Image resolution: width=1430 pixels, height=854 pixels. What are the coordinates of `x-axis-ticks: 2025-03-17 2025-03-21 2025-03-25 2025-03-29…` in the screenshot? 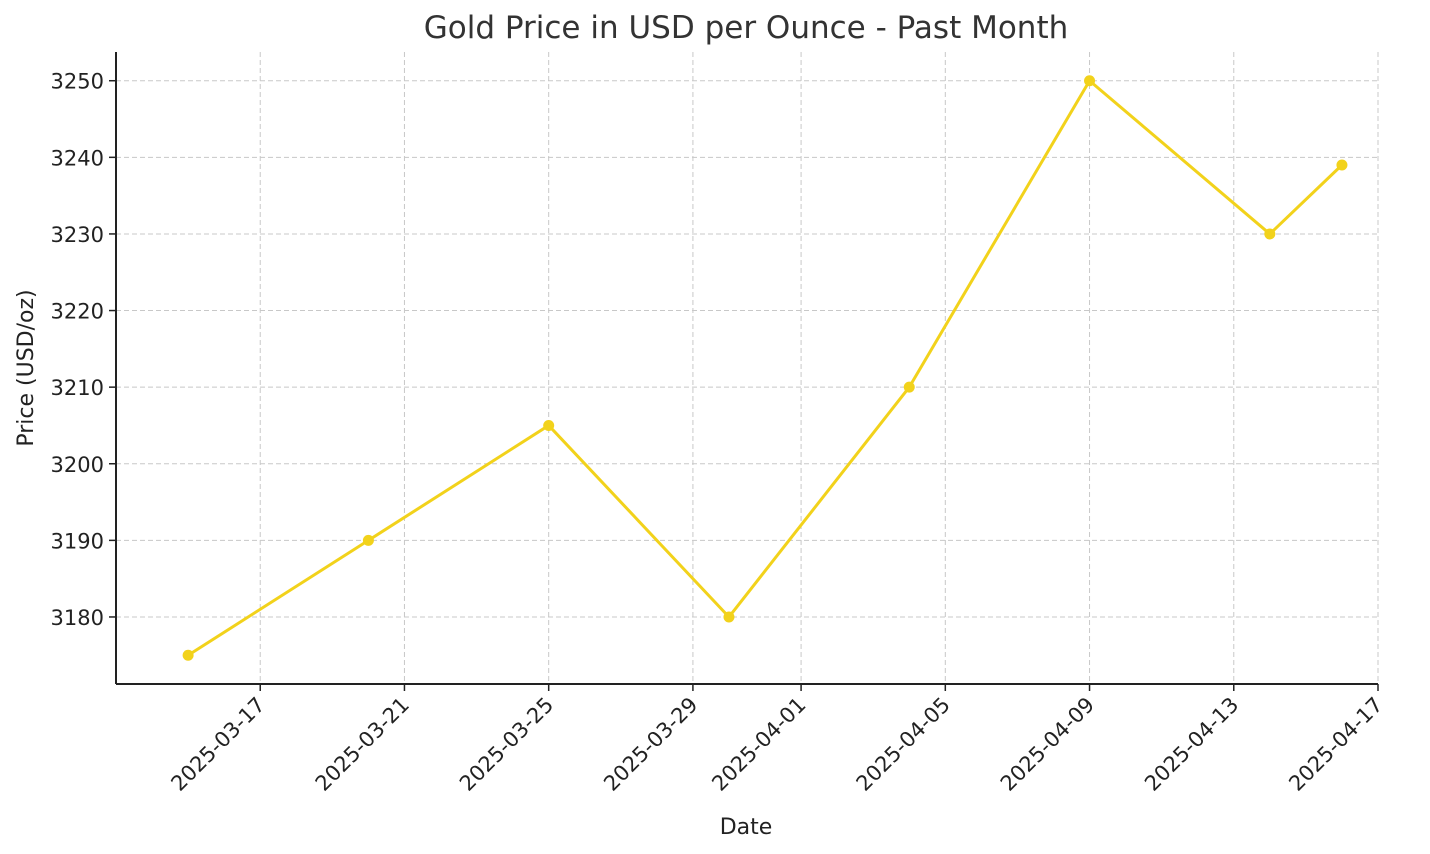 It's located at (777, 740).